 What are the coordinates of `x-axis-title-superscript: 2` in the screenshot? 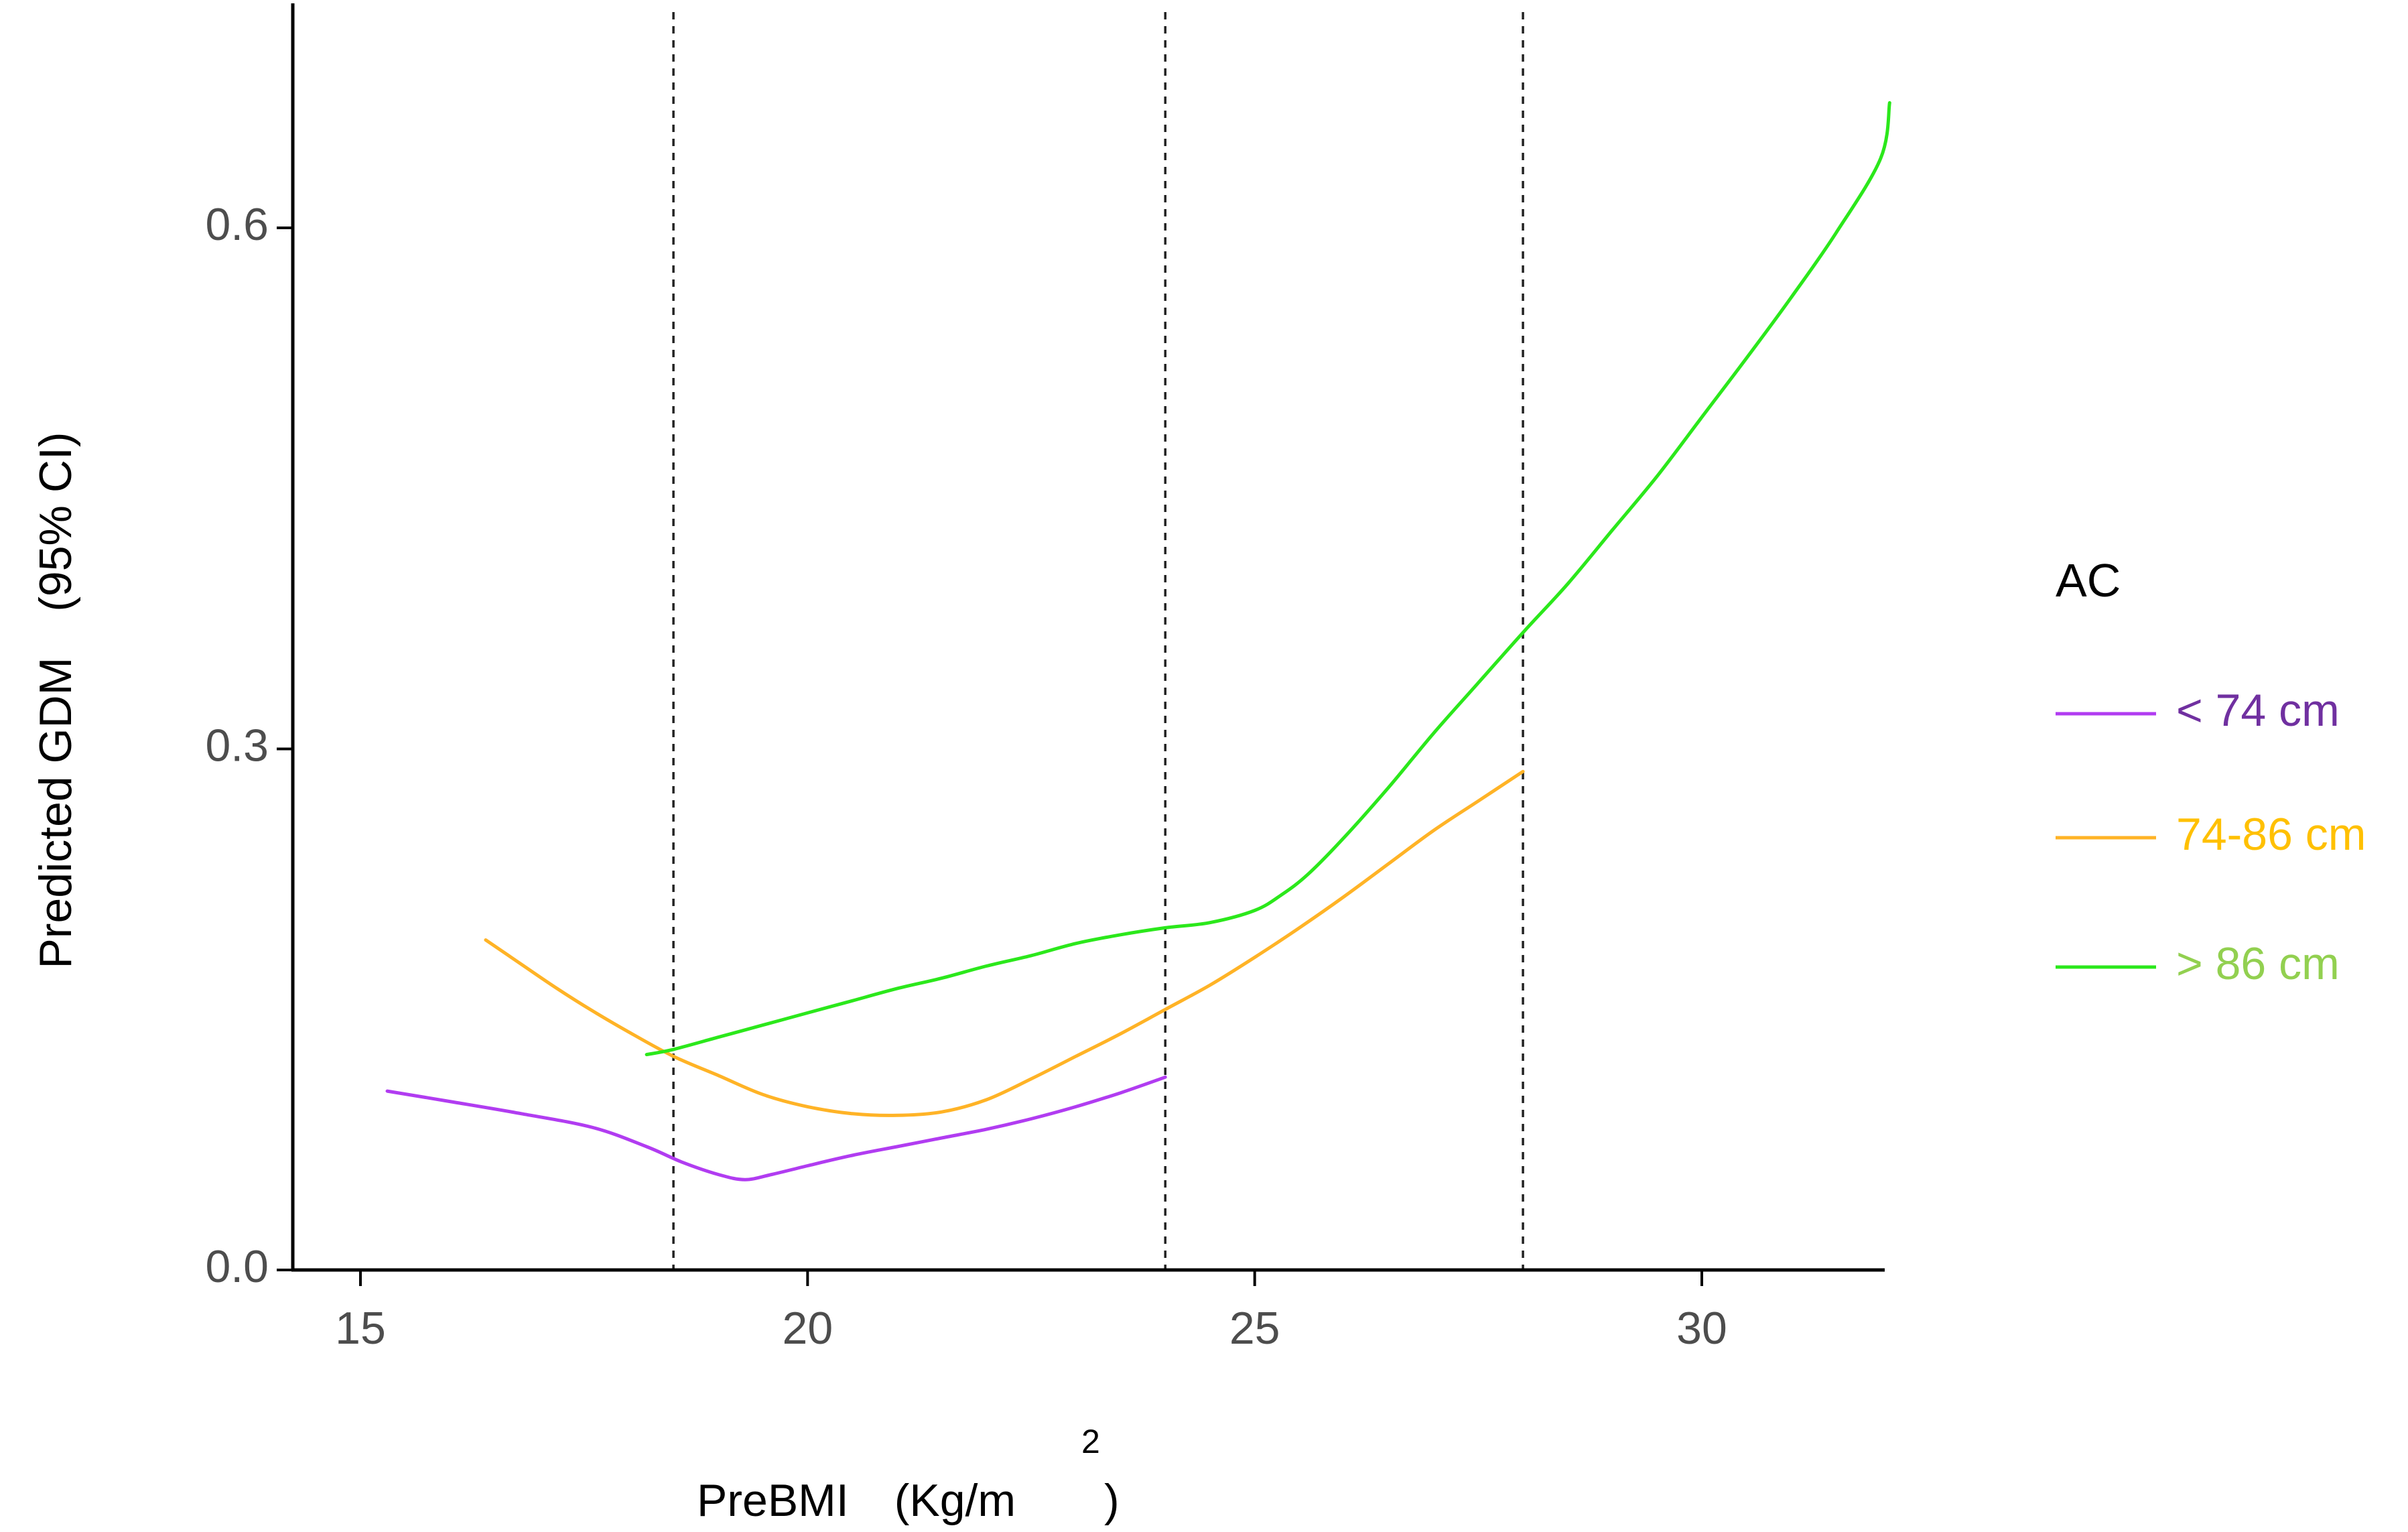 It's located at (1090, 1442).